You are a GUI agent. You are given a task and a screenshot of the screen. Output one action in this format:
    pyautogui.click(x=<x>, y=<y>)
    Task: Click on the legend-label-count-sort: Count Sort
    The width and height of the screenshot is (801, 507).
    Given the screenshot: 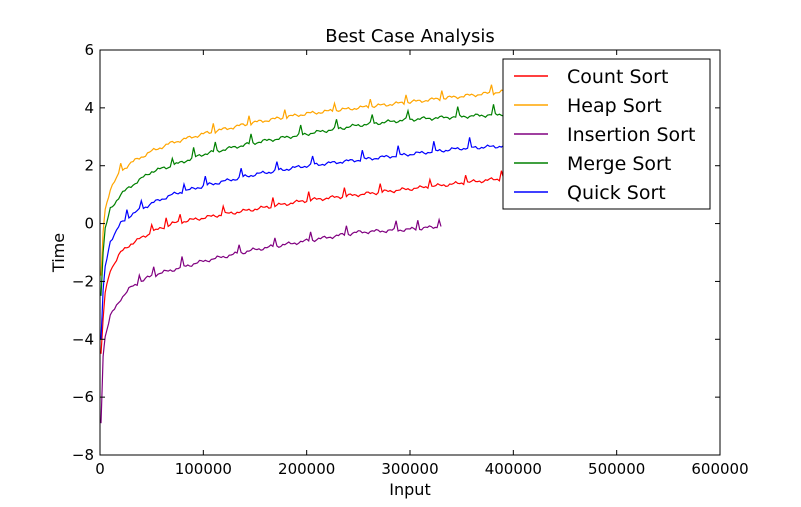 What is the action you would take?
    pyautogui.click(x=617, y=77)
    